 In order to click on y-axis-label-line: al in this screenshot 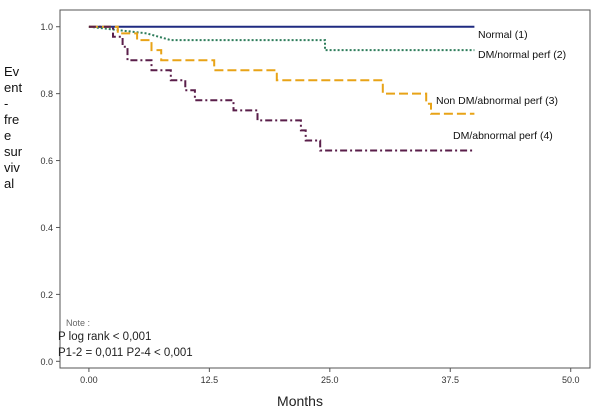, I will do `click(9, 183)`.